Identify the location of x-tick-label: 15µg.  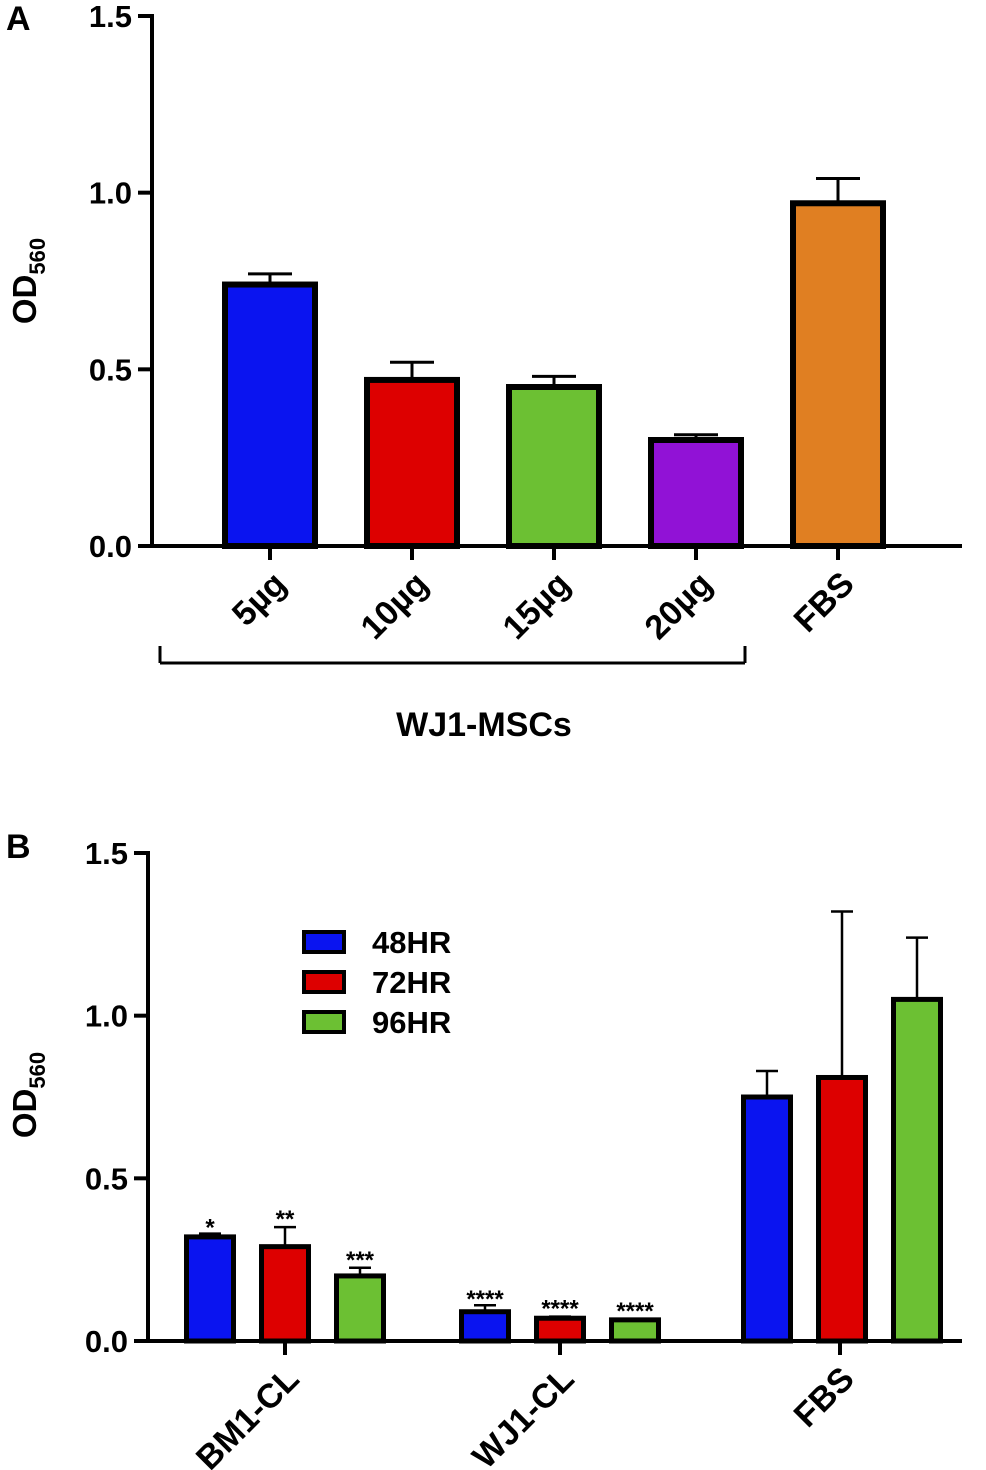
(536, 606).